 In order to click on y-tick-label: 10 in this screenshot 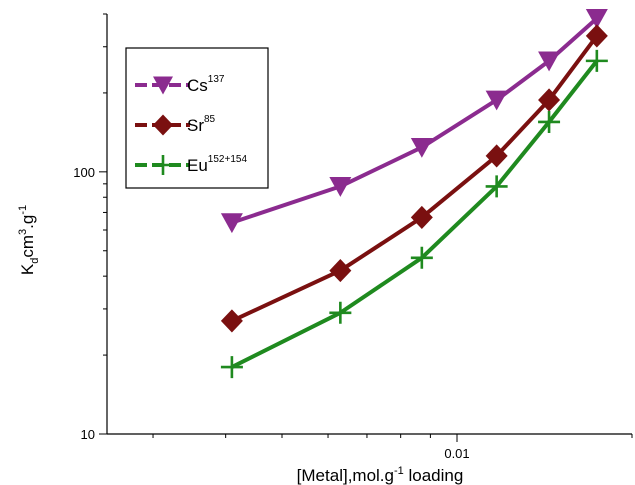, I will do `click(88, 434)`.